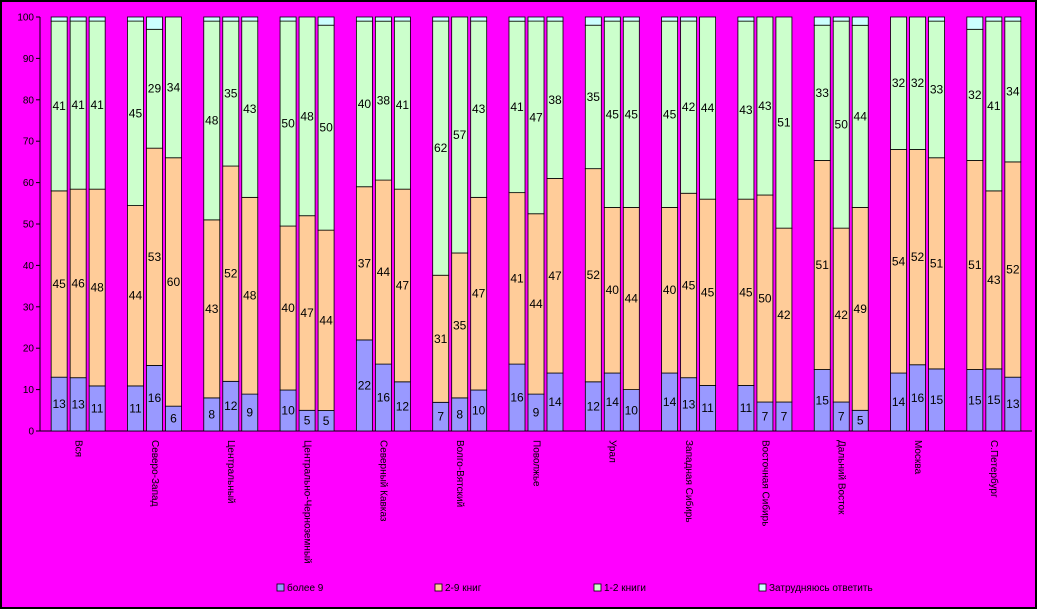 This screenshot has width=1037, height=609. What do you see at coordinates (612, 451) in the screenshot?
I see `category-label: Урал` at bounding box center [612, 451].